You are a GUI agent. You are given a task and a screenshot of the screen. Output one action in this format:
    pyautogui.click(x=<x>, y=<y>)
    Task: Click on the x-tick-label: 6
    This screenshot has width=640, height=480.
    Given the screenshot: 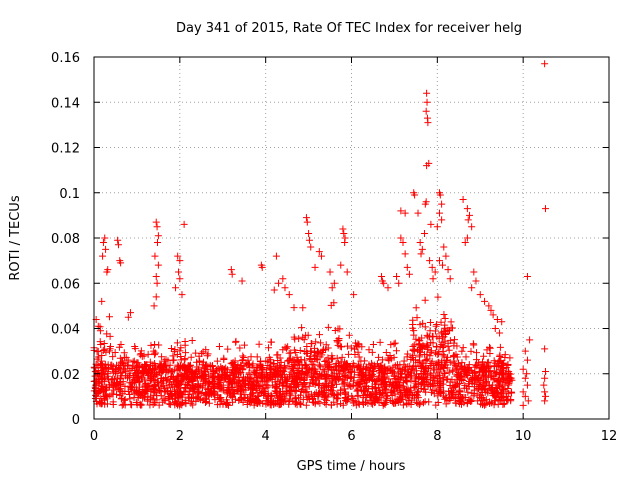 What is the action you would take?
    pyautogui.click(x=351, y=436)
    